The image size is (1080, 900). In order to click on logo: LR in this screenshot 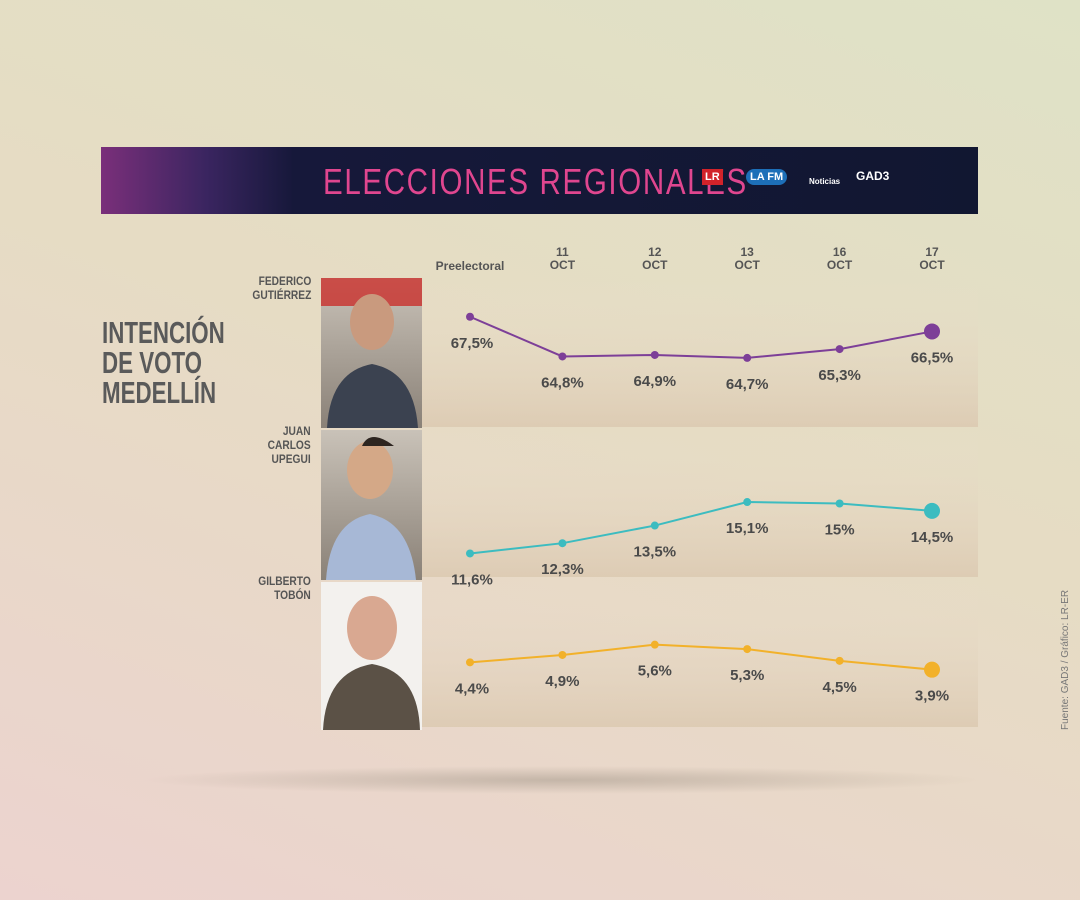, I will do `click(712, 177)`.